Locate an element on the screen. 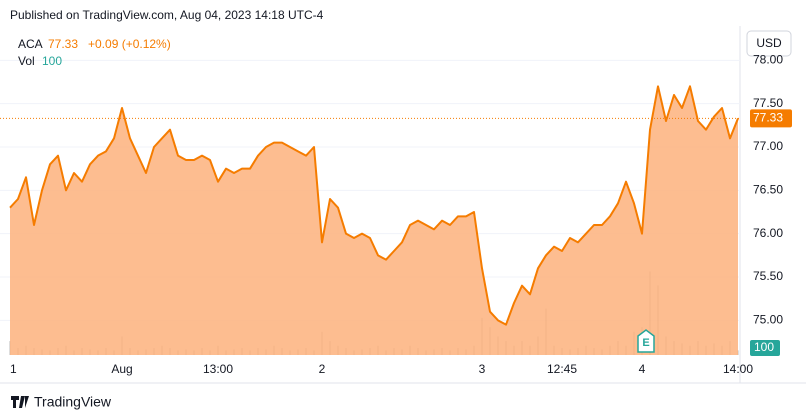  logo-icon is located at coordinates (20, 402).